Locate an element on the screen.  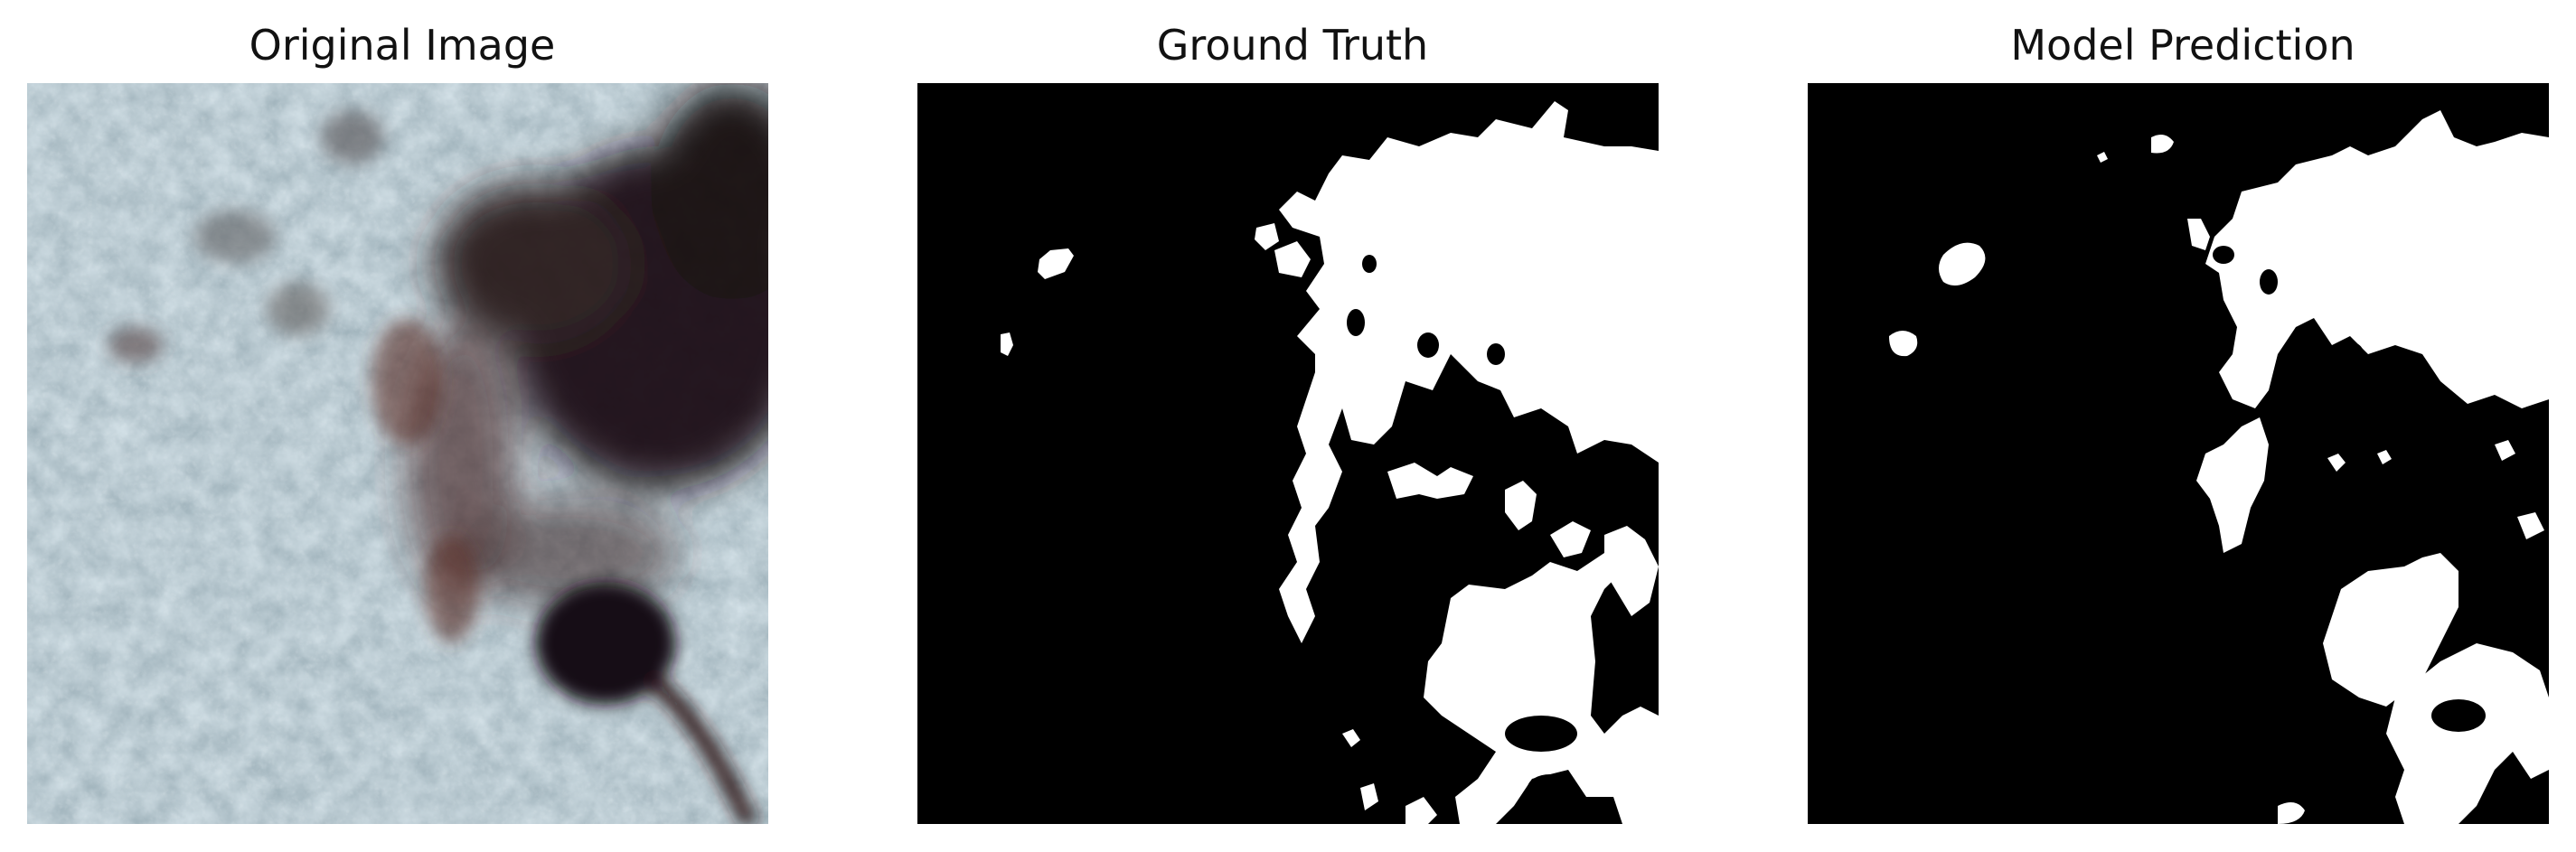
panel-title: Model Prediction is located at coordinates (2182, 45).